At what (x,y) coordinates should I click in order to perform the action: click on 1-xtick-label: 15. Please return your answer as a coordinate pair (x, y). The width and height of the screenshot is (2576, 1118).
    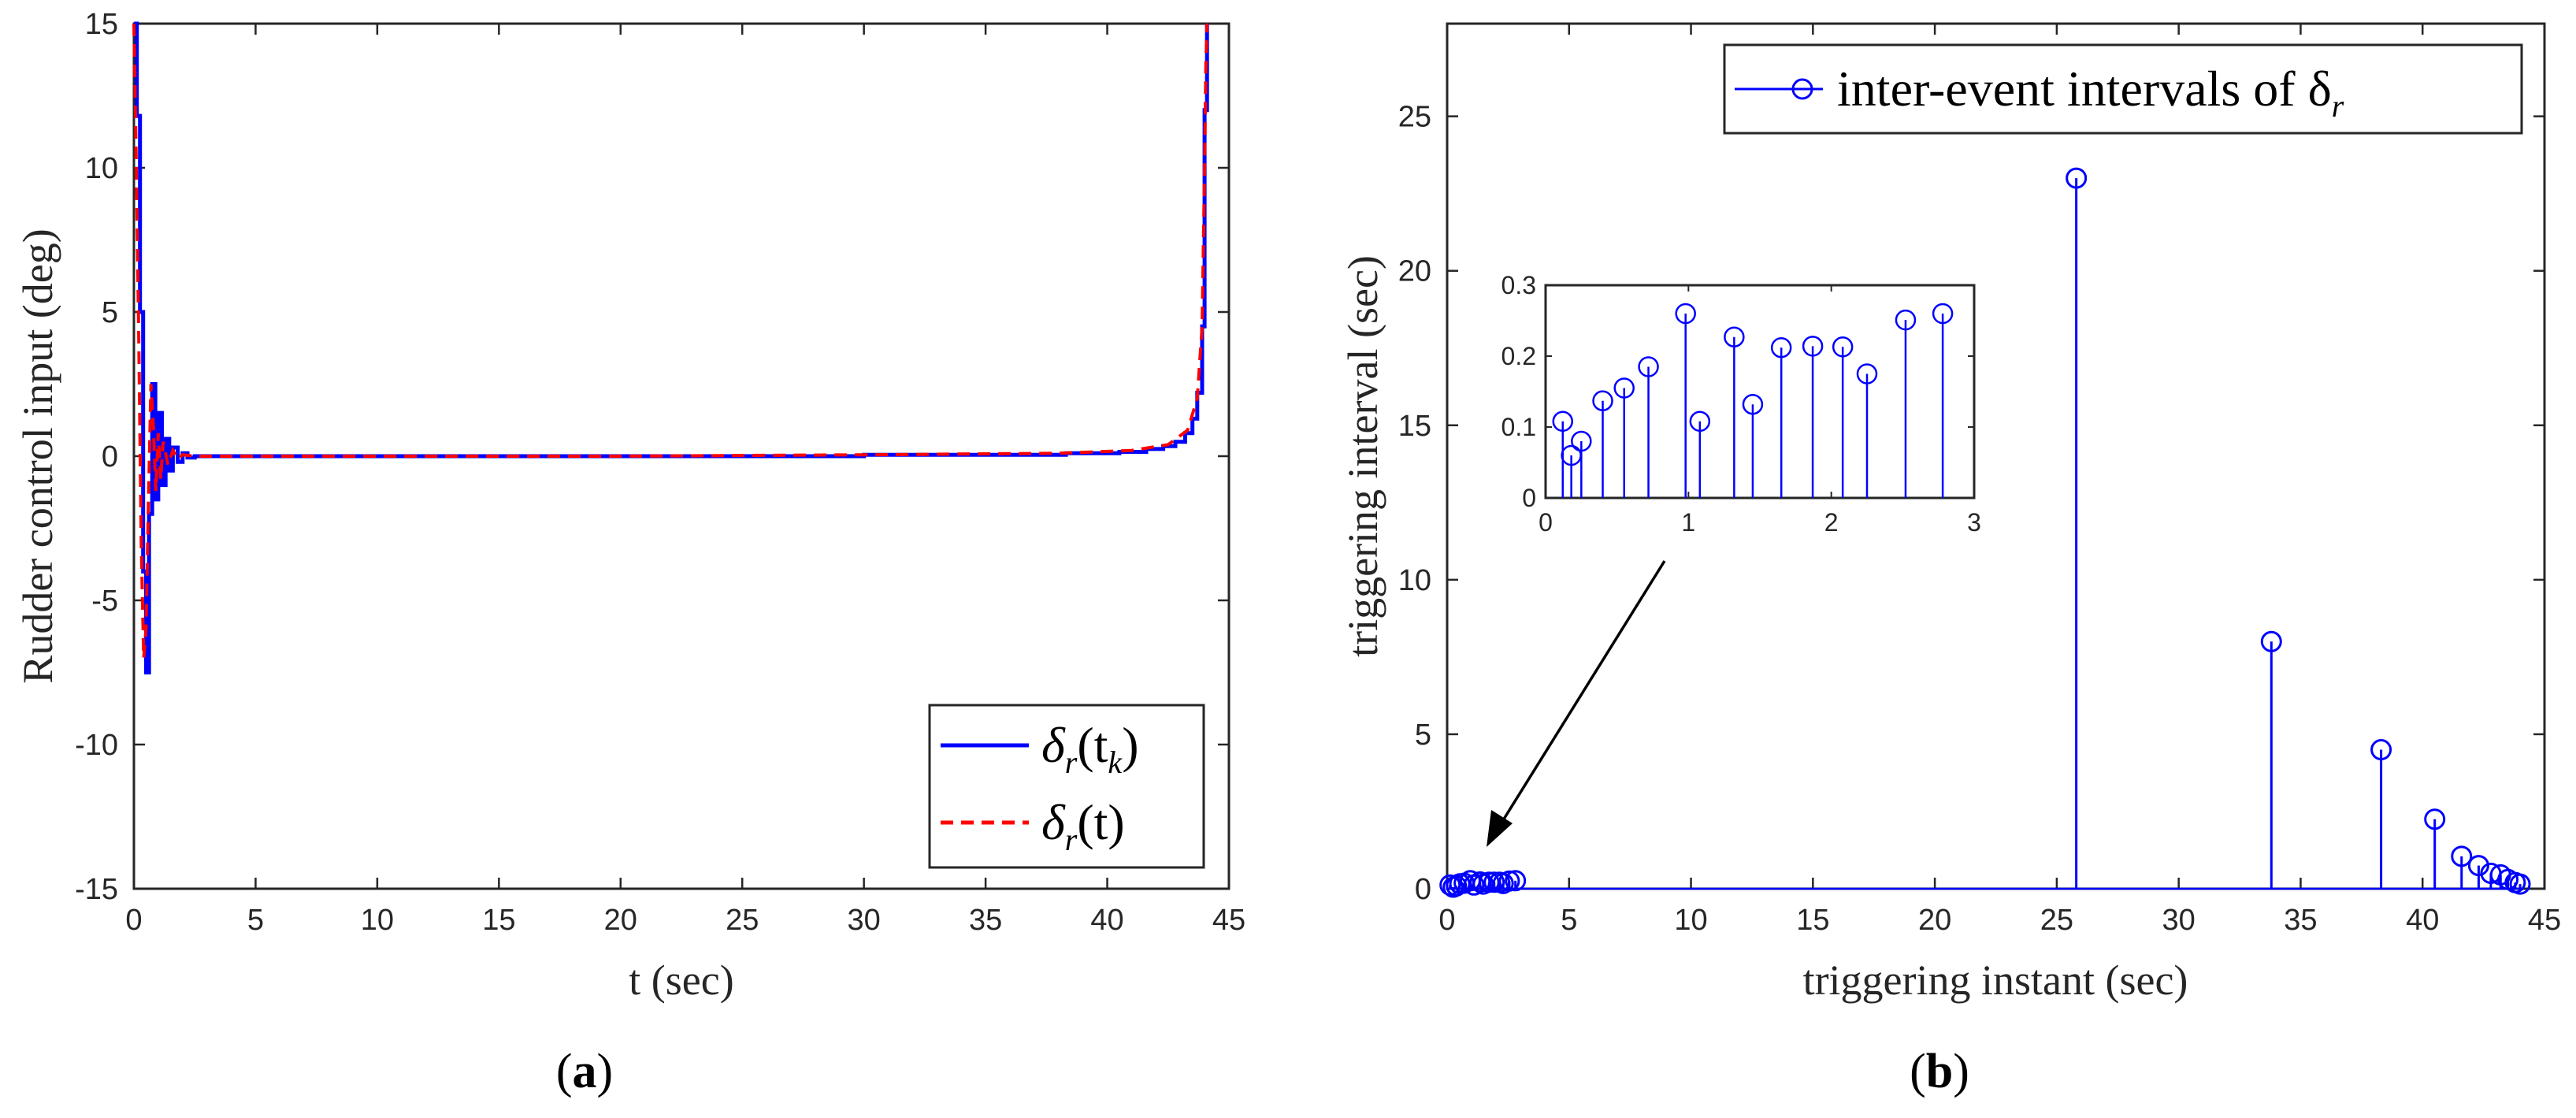
    Looking at the image, I should click on (1812, 920).